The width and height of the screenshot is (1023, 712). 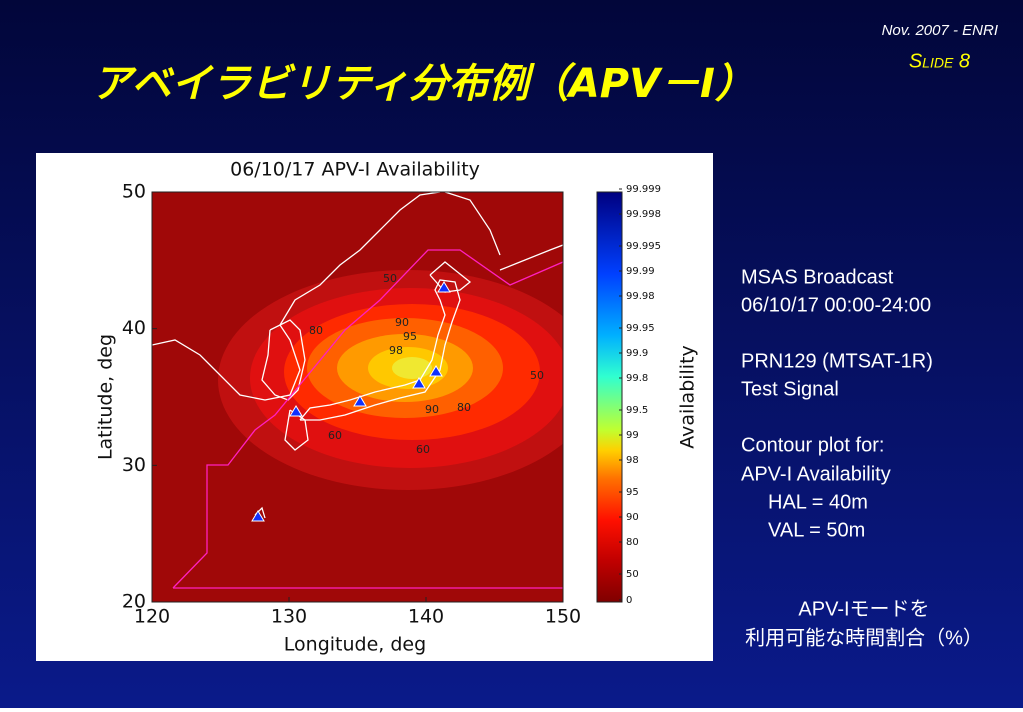 What do you see at coordinates (940, 30) in the screenshot?
I see `date: Nov. 2007 - ENRI` at bounding box center [940, 30].